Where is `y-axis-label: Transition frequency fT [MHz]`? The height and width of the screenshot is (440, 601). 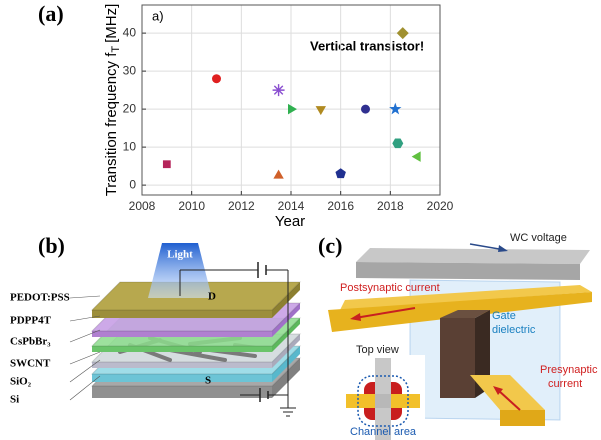 y-axis-label: Transition frequency fT [MHz] is located at coordinates (112, 100).